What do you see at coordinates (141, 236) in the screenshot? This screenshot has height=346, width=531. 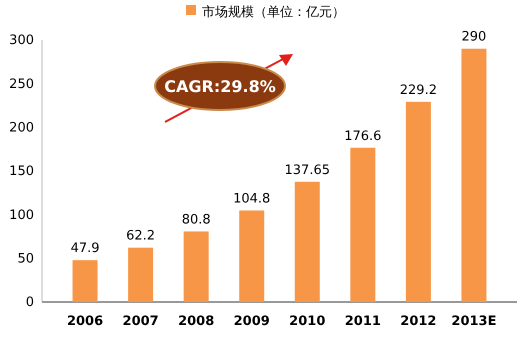 I see `data-label: 62.2` at bounding box center [141, 236].